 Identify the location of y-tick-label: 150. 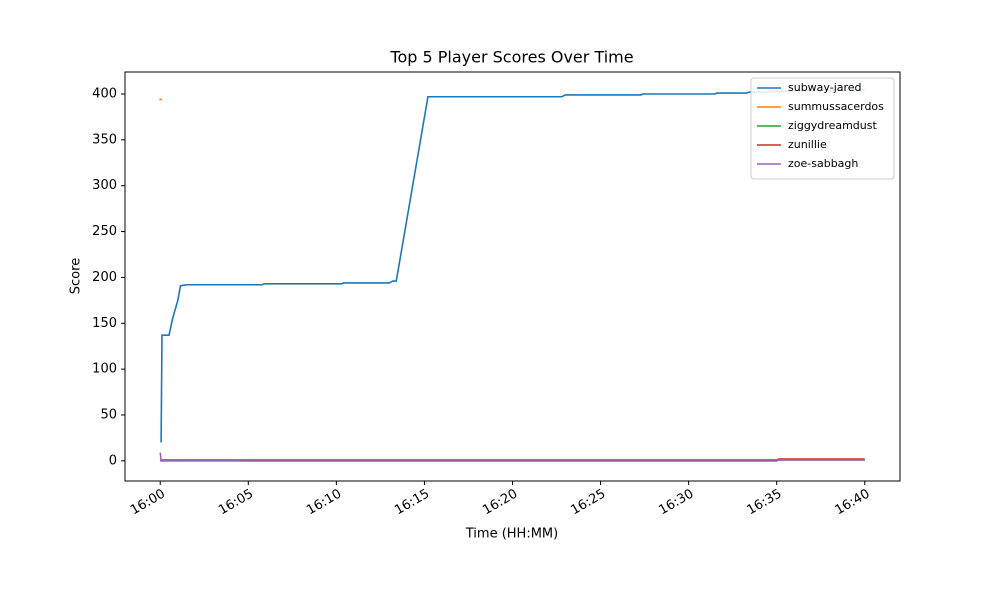
(104, 323).